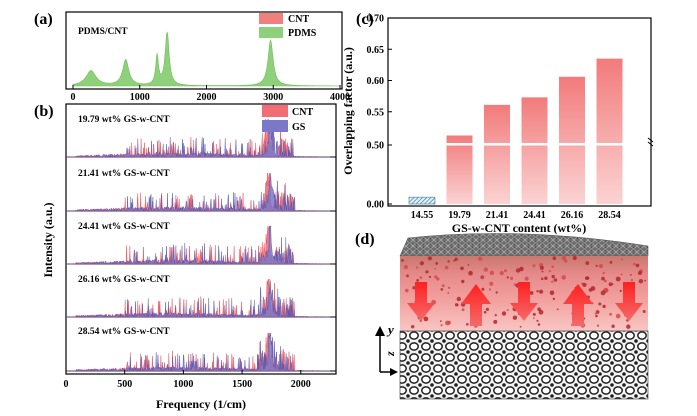 The height and width of the screenshot is (416, 697). What do you see at coordinates (376, 112) in the screenshot?
I see `panel-c-y-tick-label: 0.55` at bounding box center [376, 112].